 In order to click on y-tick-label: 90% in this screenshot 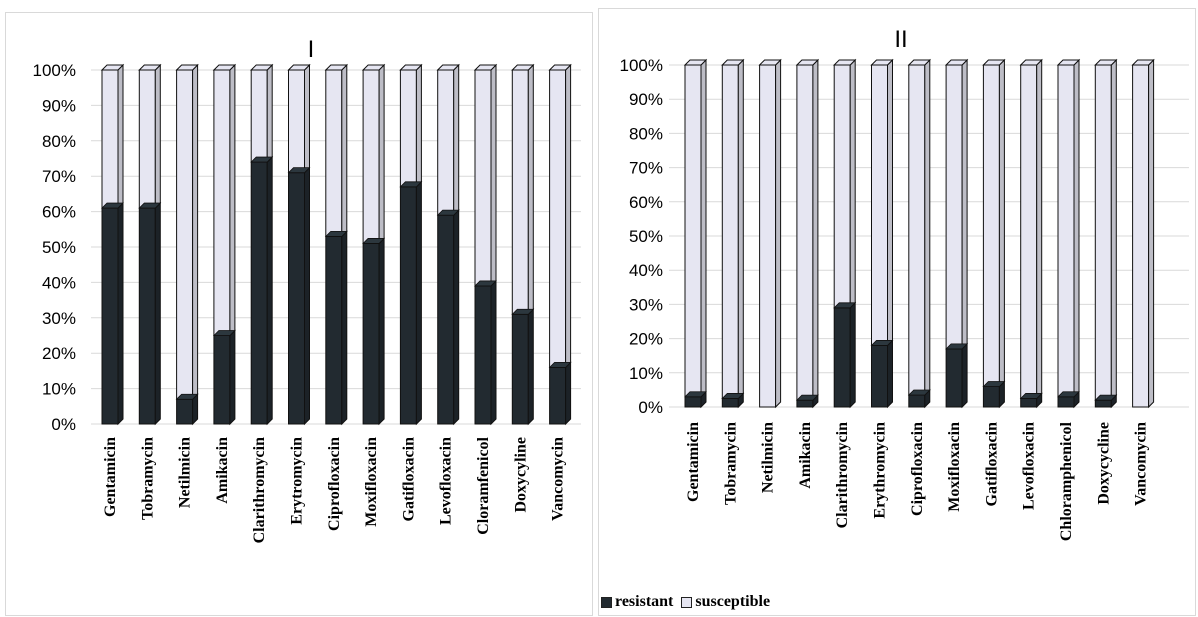, I will do `click(59, 105)`.